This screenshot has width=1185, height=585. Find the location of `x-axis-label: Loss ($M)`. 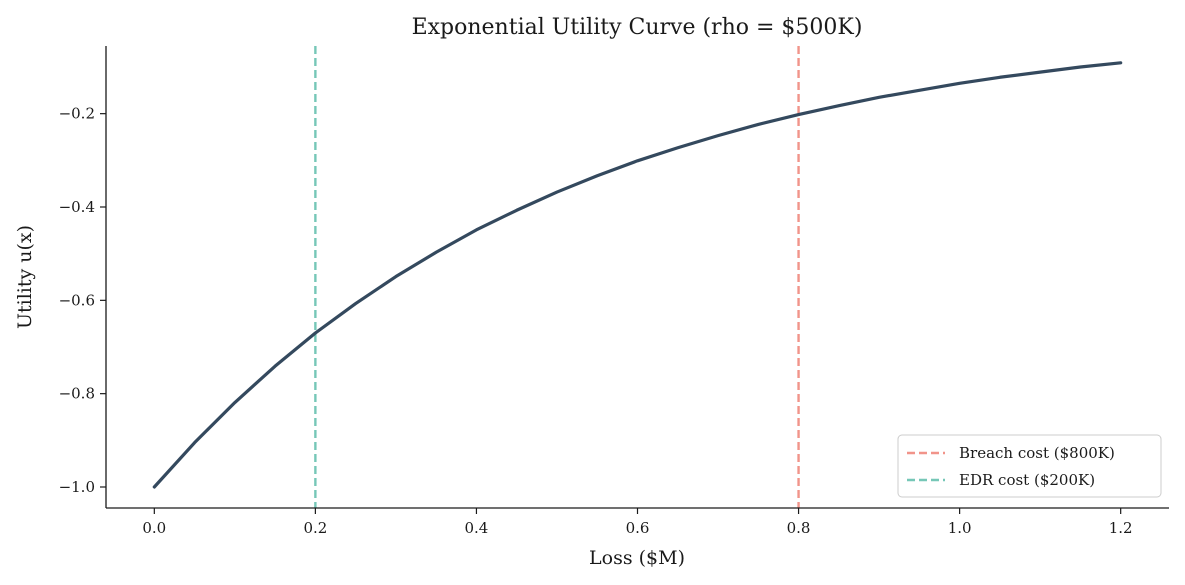

x-axis-label: Loss ($M) is located at coordinates (637, 558).